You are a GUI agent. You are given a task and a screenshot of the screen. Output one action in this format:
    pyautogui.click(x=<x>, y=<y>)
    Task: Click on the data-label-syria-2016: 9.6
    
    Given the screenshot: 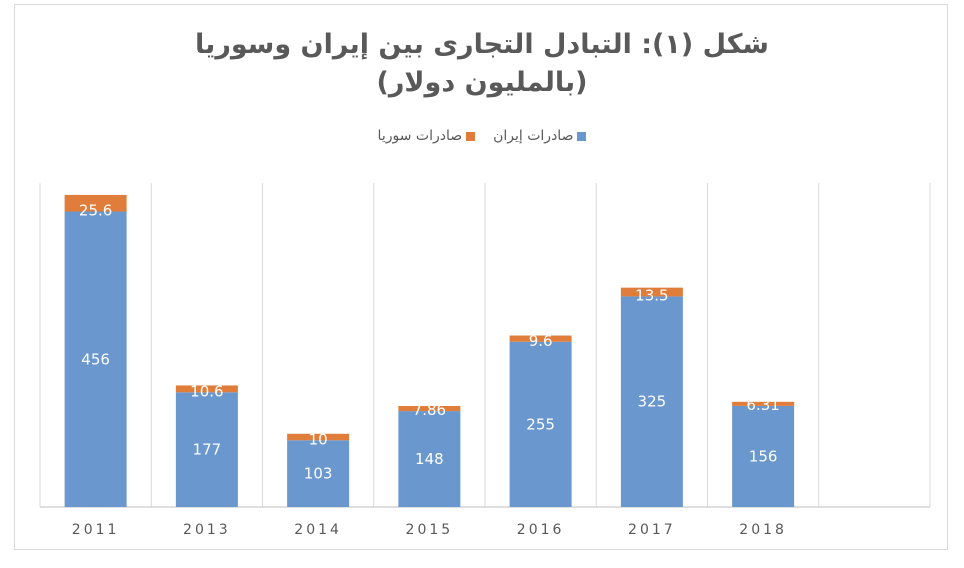 What is the action you would take?
    pyautogui.click(x=541, y=341)
    